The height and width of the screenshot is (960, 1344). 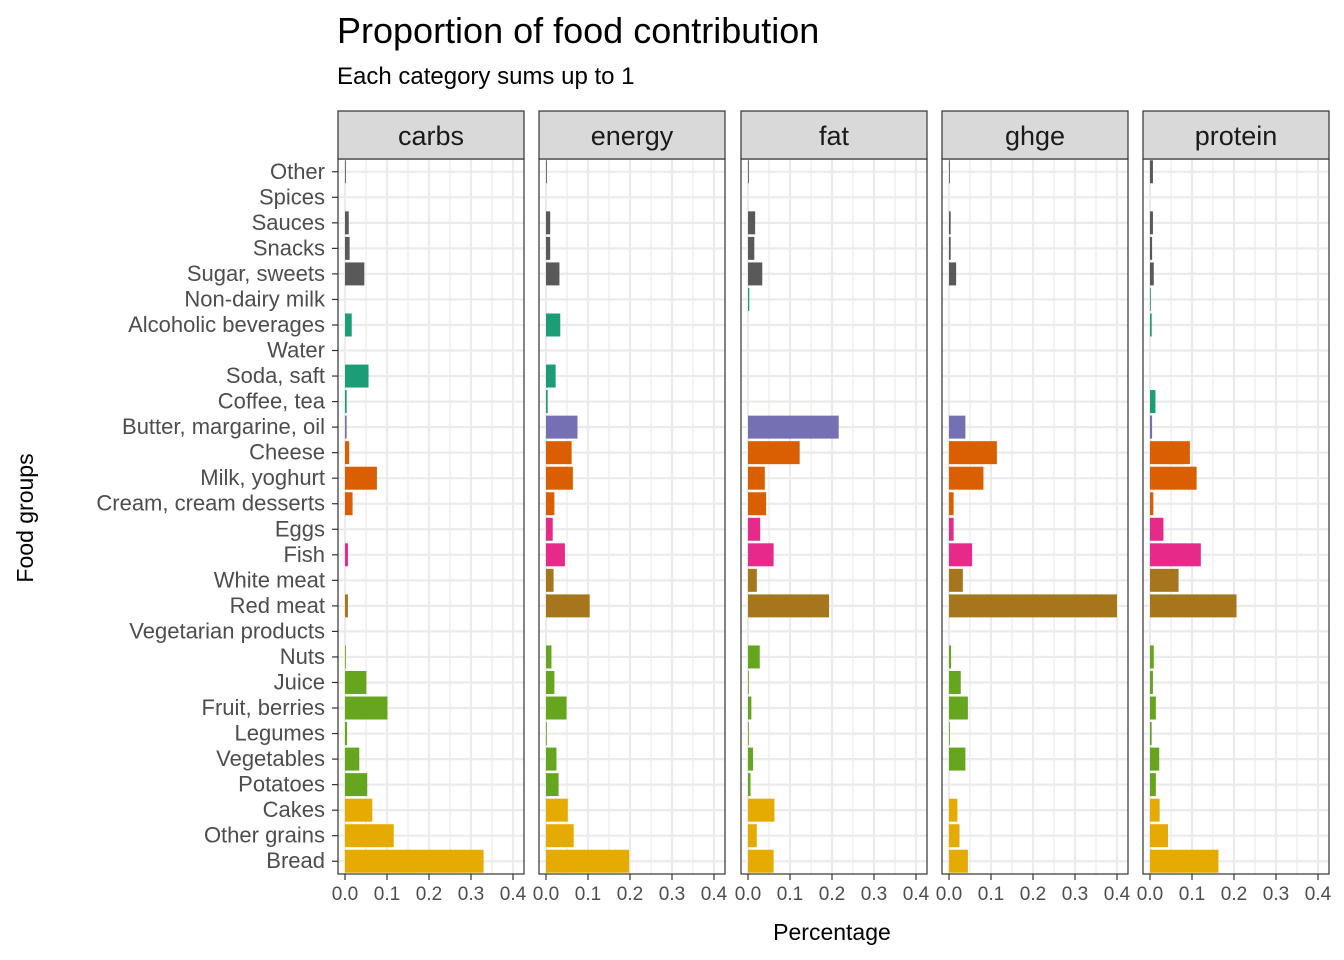 What do you see at coordinates (1164, 580) in the screenshot?
I see `bar-protein-white-meat` at bounding box center [1164, 580].